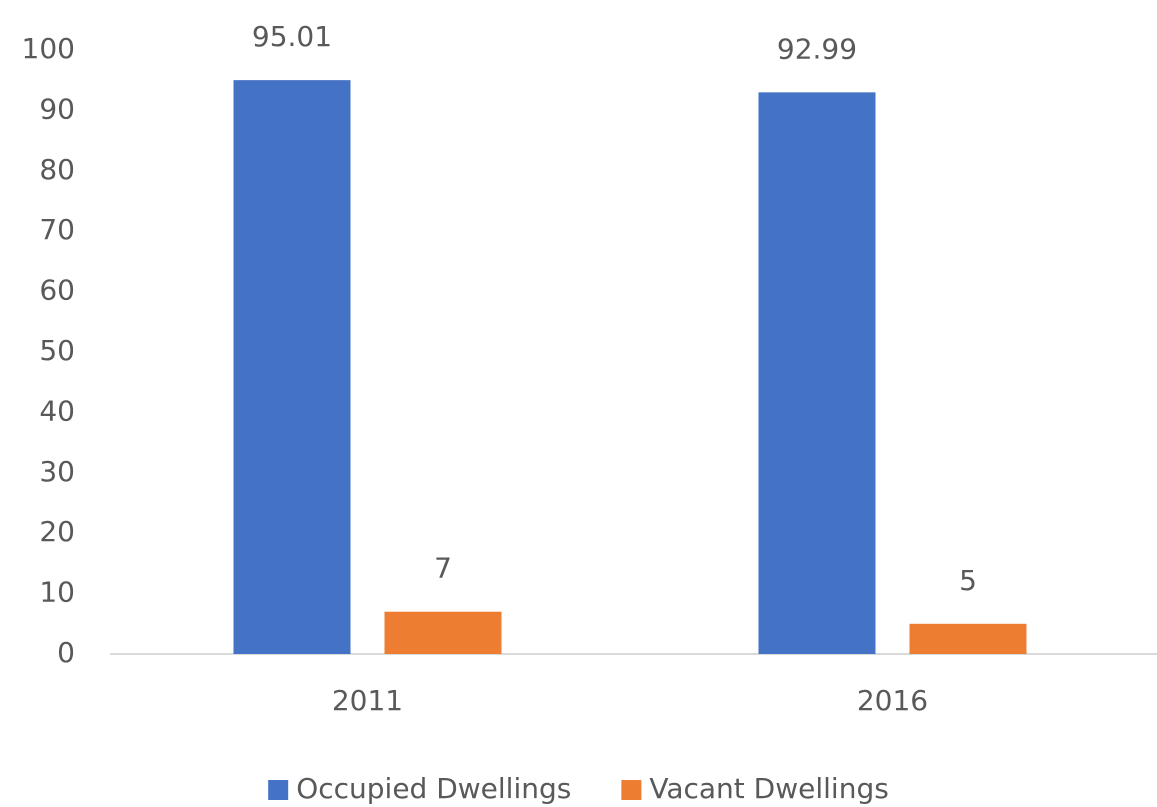  Describe the element at coordinates (968, 580) in the screenshot. I see `data-label: 5` at that location.